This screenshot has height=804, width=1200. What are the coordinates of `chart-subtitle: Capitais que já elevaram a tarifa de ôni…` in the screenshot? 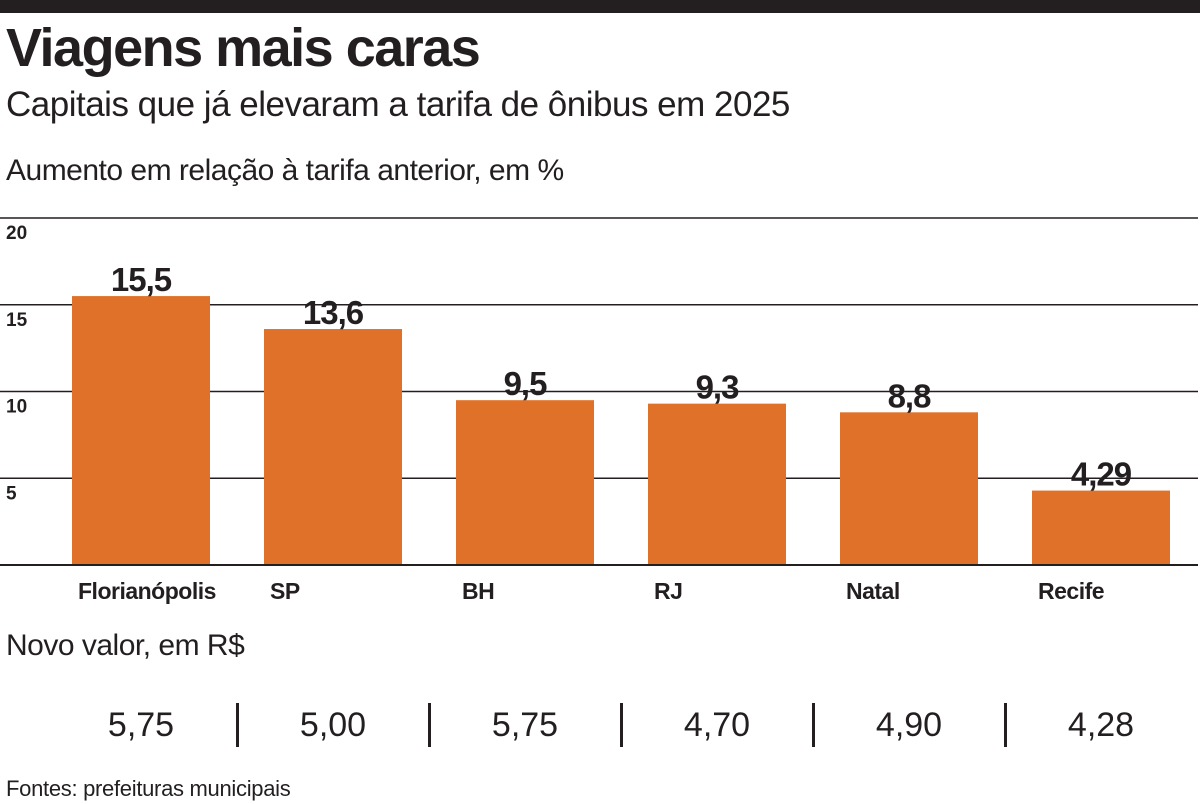 It's located at (398, 104).